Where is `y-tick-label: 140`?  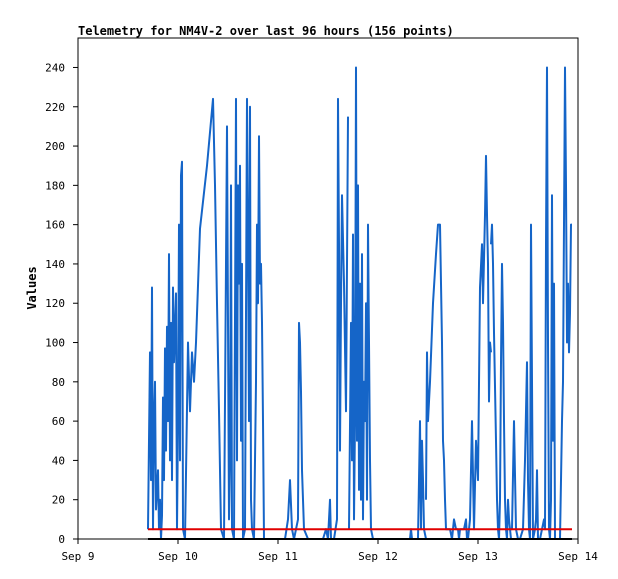
y-tick-label: 140 is located at coordinates (55, 264).